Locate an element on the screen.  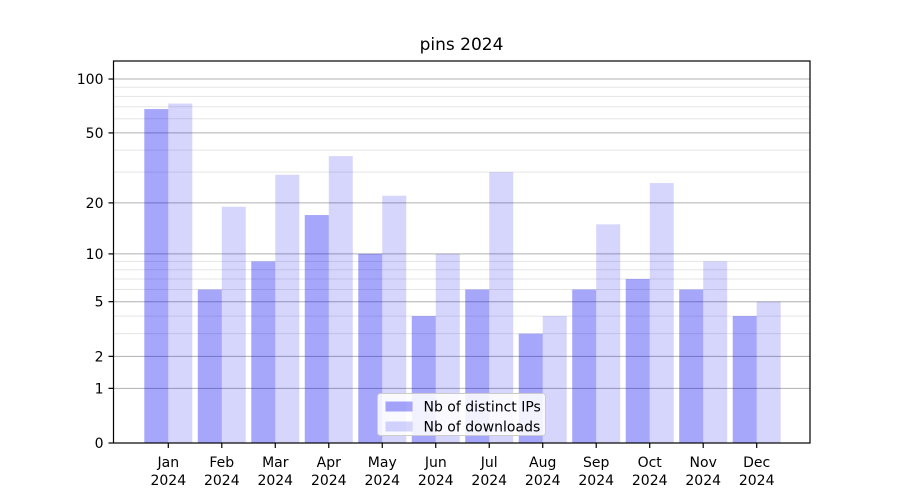
y-tick-label: 0 is located at coordinates (99, 444).